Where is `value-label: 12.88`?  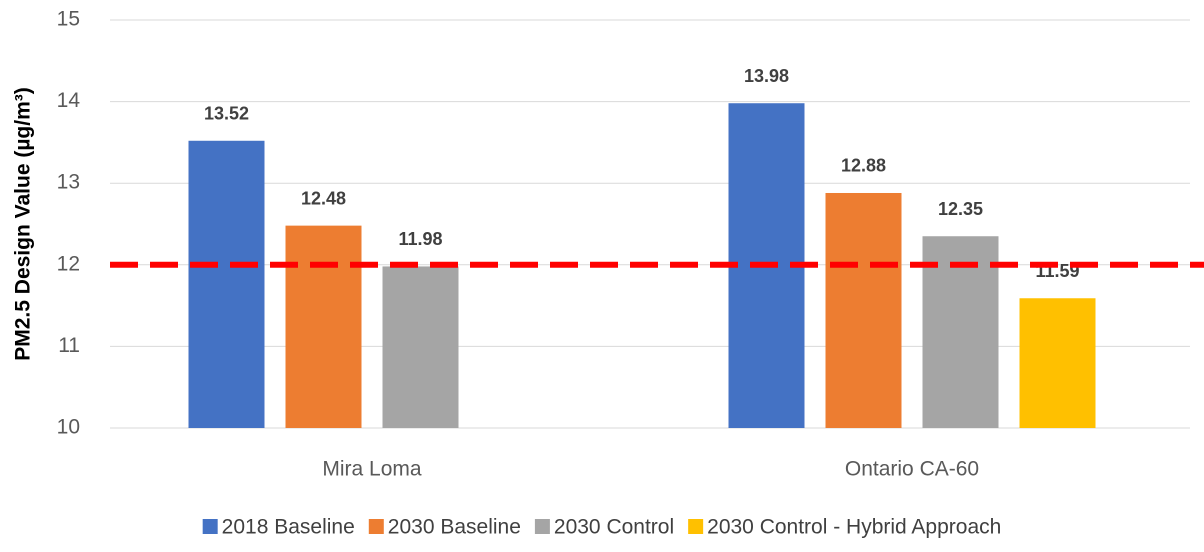
value-label: 12.88 is located at coordinates (863, 166).